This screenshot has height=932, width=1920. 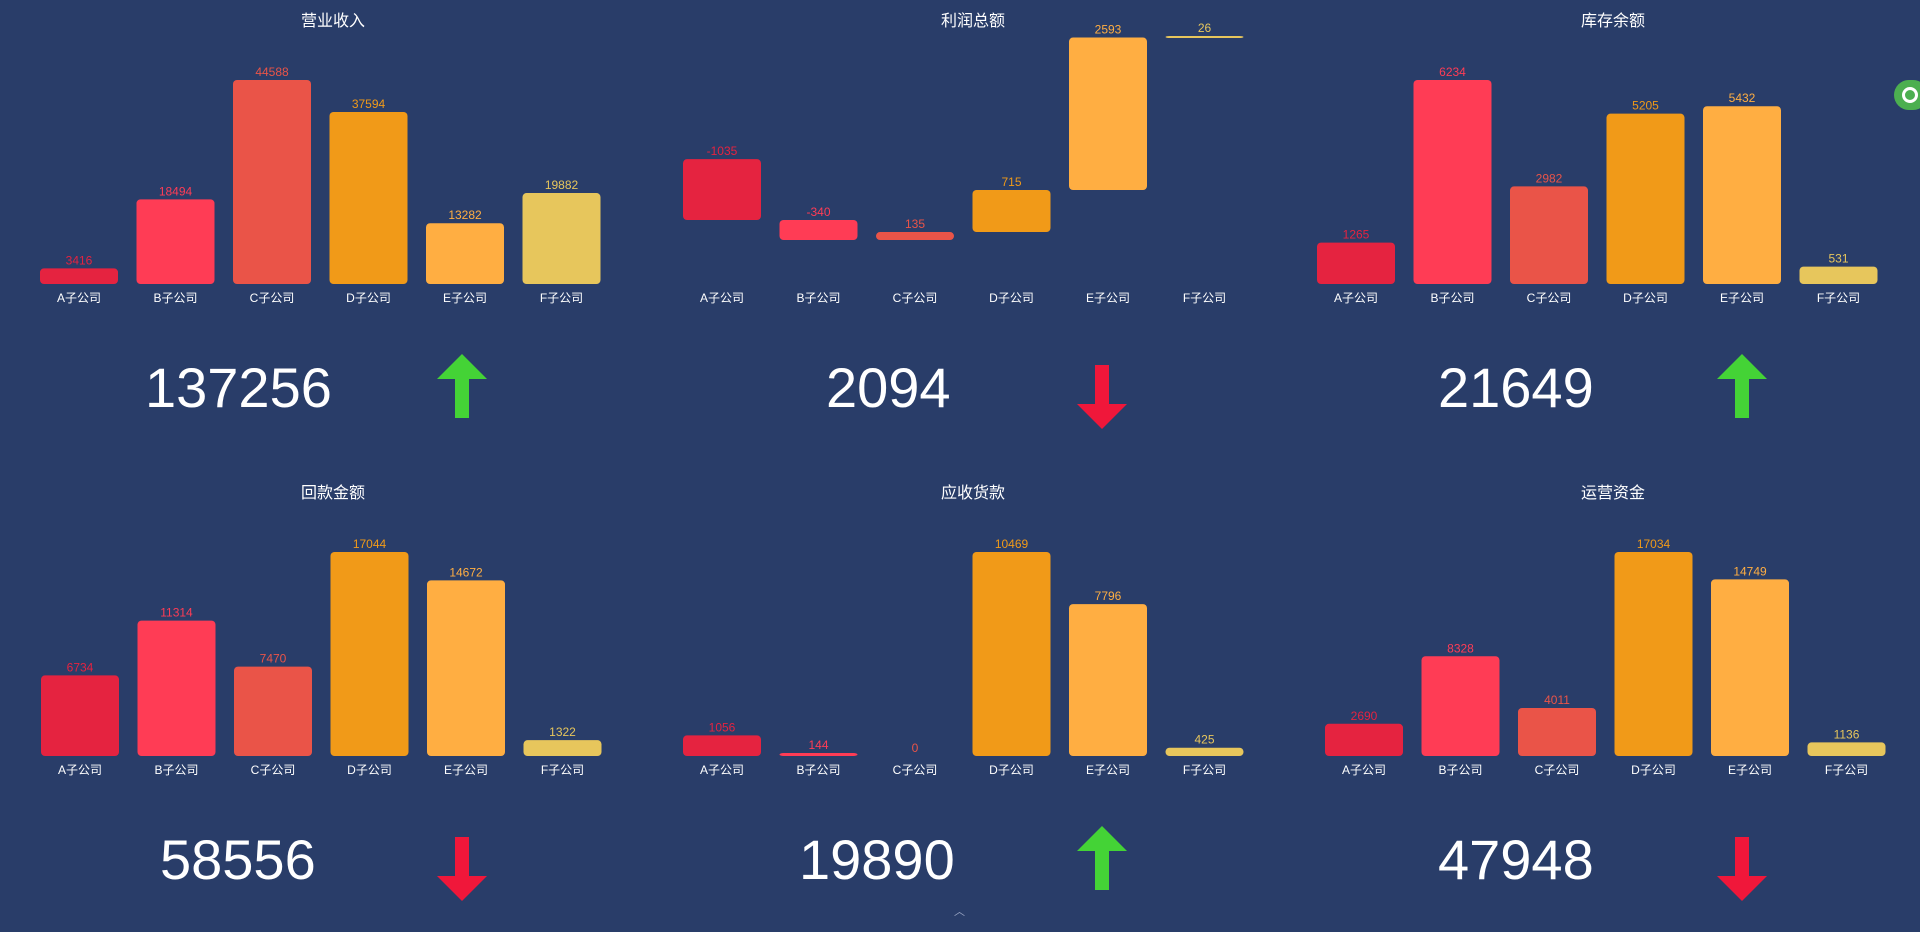 What do you see at coordinates (1847, 734) in the screenshot?
I see `value-label: 1136` at bounding box center [1847, 734].